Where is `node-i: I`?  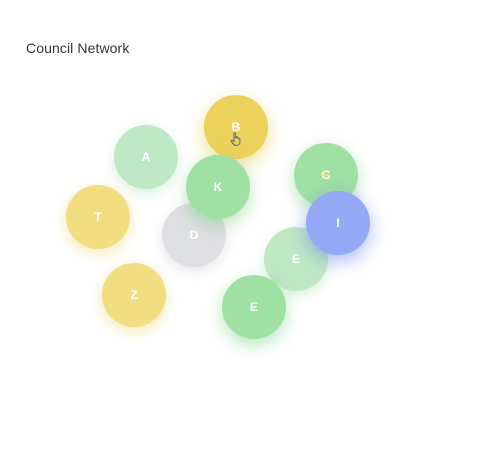 node-i: I is located at coordinates (338, 223).